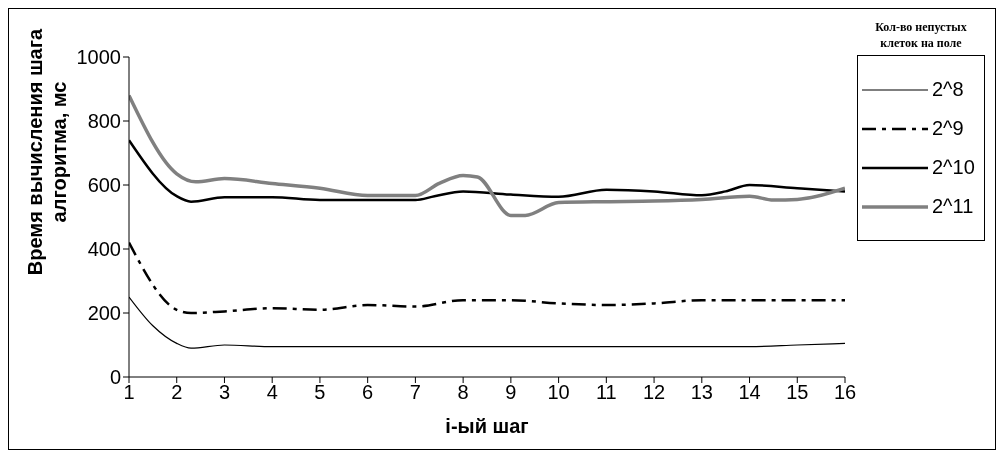 This screenshot has height=463, width=1004. What do you see at coordinates (654, 392) in the screenshot?
I see `x-tick-label: 12` at bounding box center [654, 392].